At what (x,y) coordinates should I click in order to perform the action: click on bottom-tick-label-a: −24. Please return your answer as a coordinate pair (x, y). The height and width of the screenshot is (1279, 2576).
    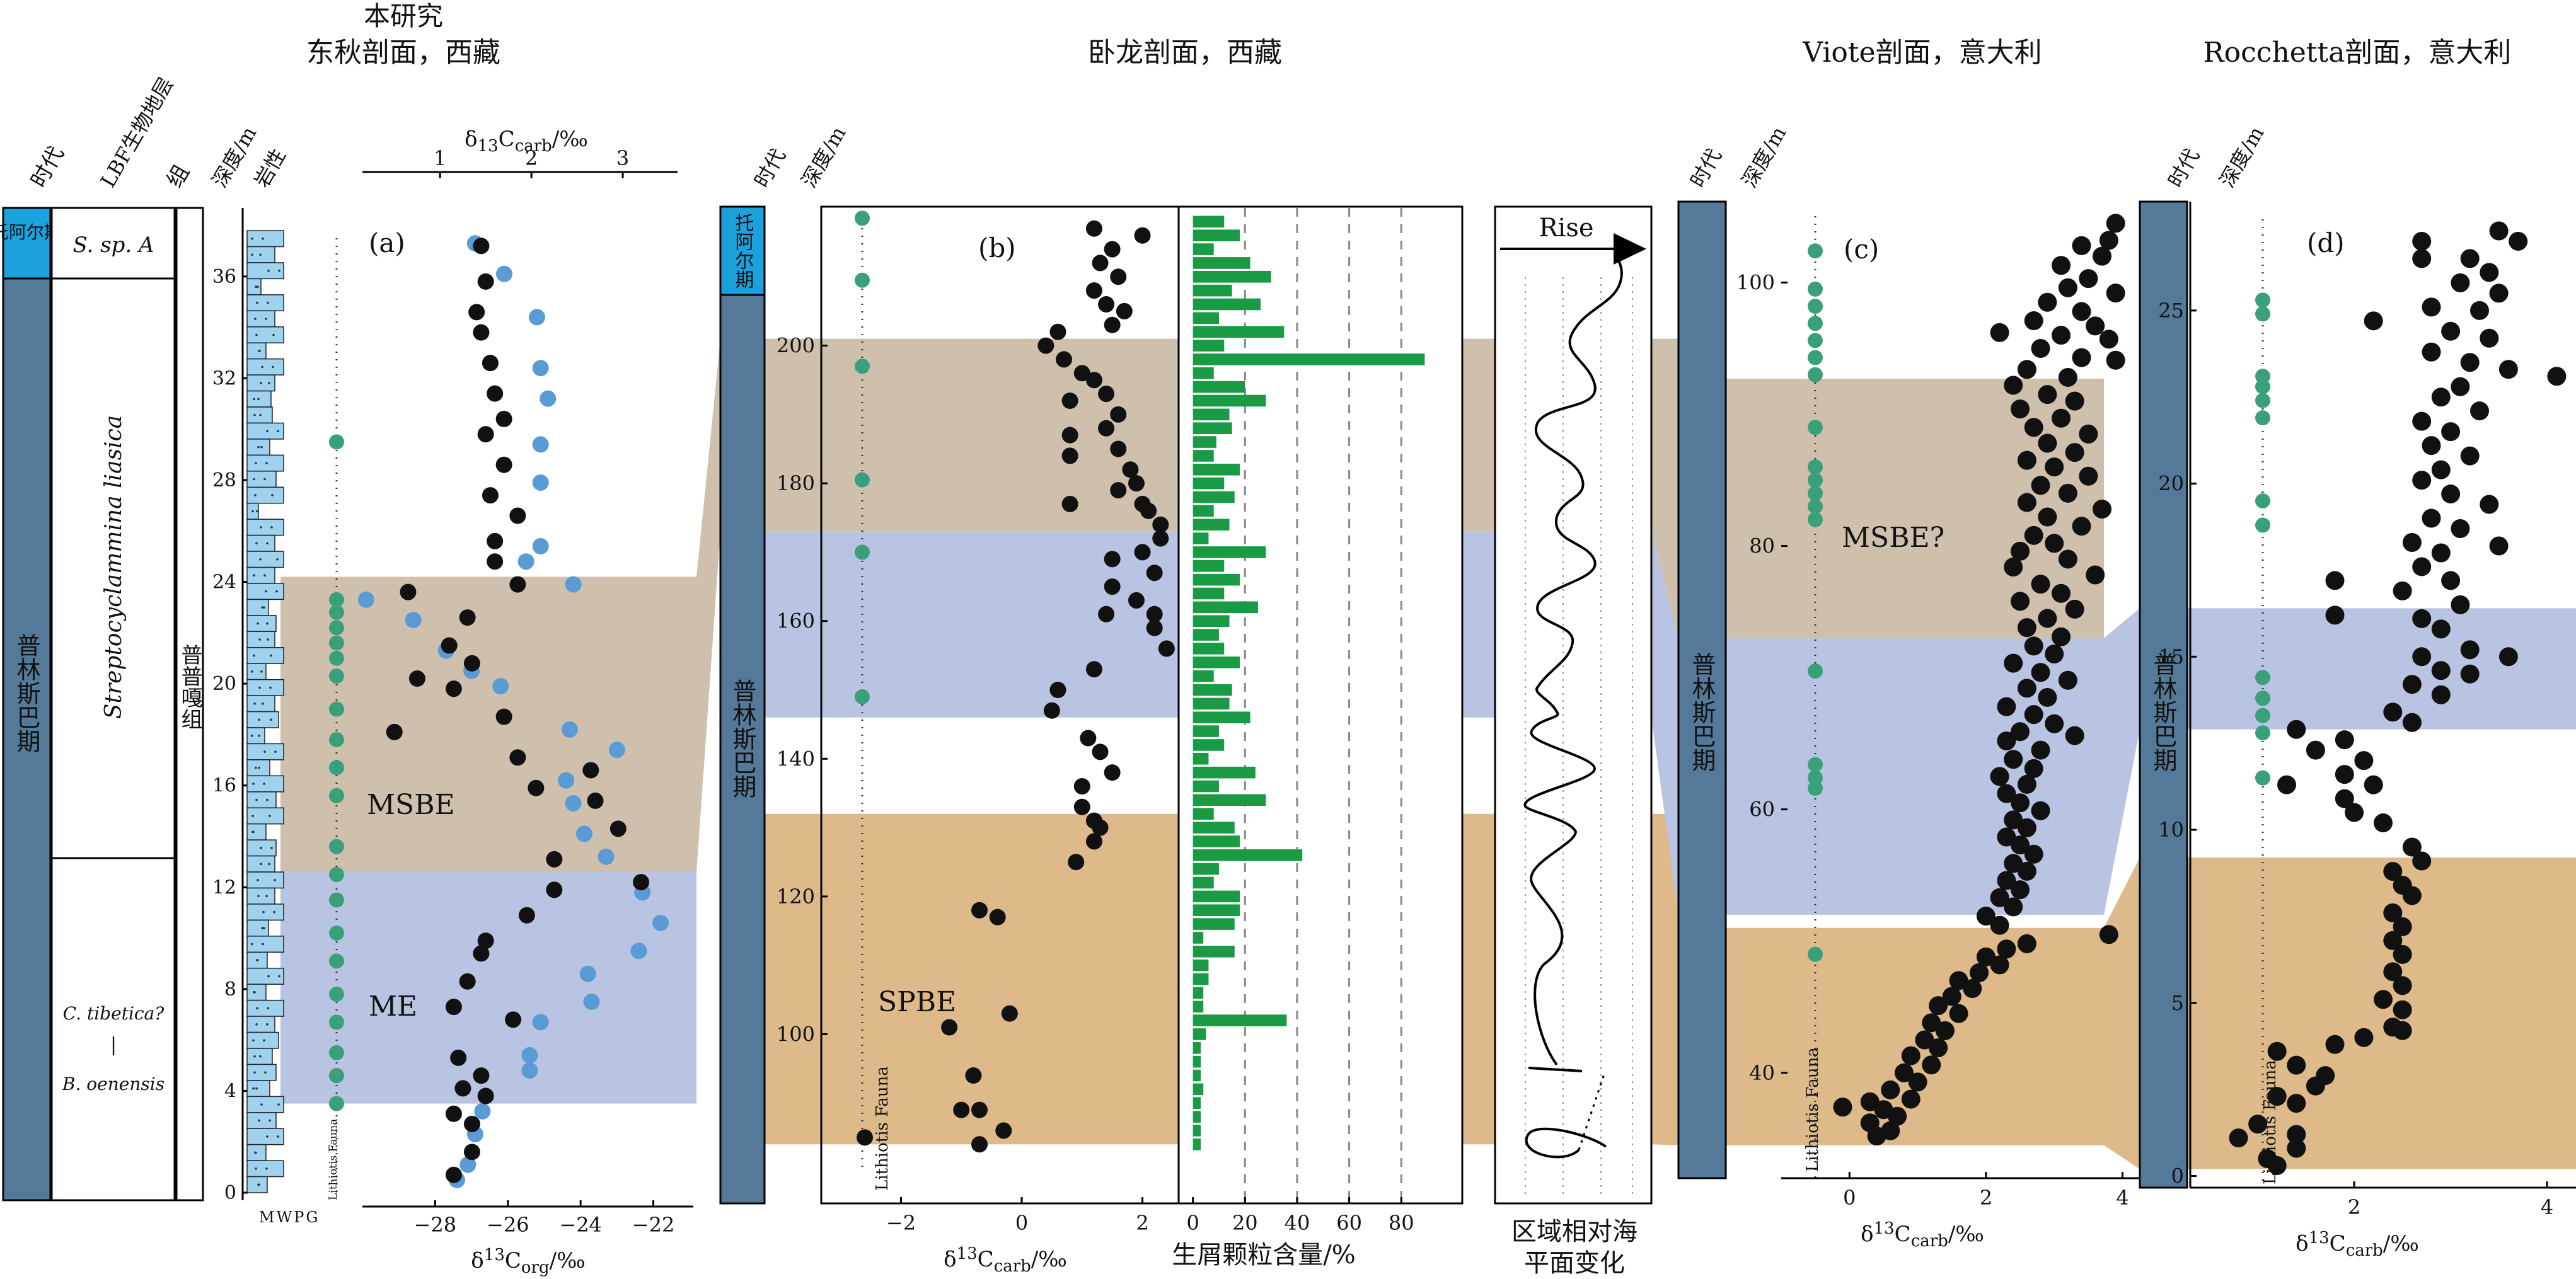
    Looking at the image, I should click on (580, 1225).